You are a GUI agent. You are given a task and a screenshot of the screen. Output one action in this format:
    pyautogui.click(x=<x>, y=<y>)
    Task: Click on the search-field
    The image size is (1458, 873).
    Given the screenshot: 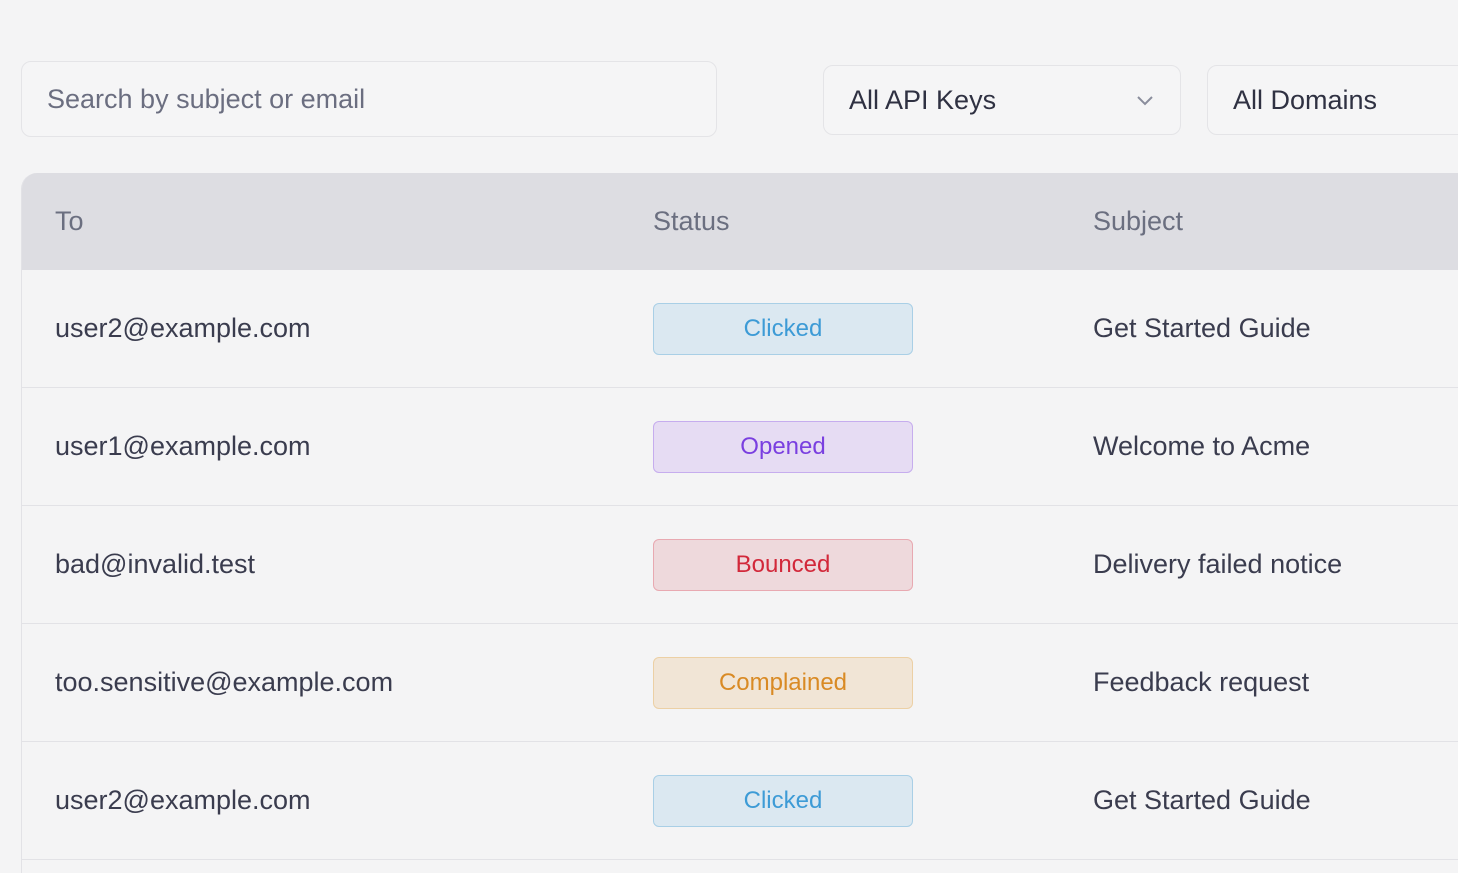 What is the action you would take?
    pyautogui.click(x=369, y=99)
    